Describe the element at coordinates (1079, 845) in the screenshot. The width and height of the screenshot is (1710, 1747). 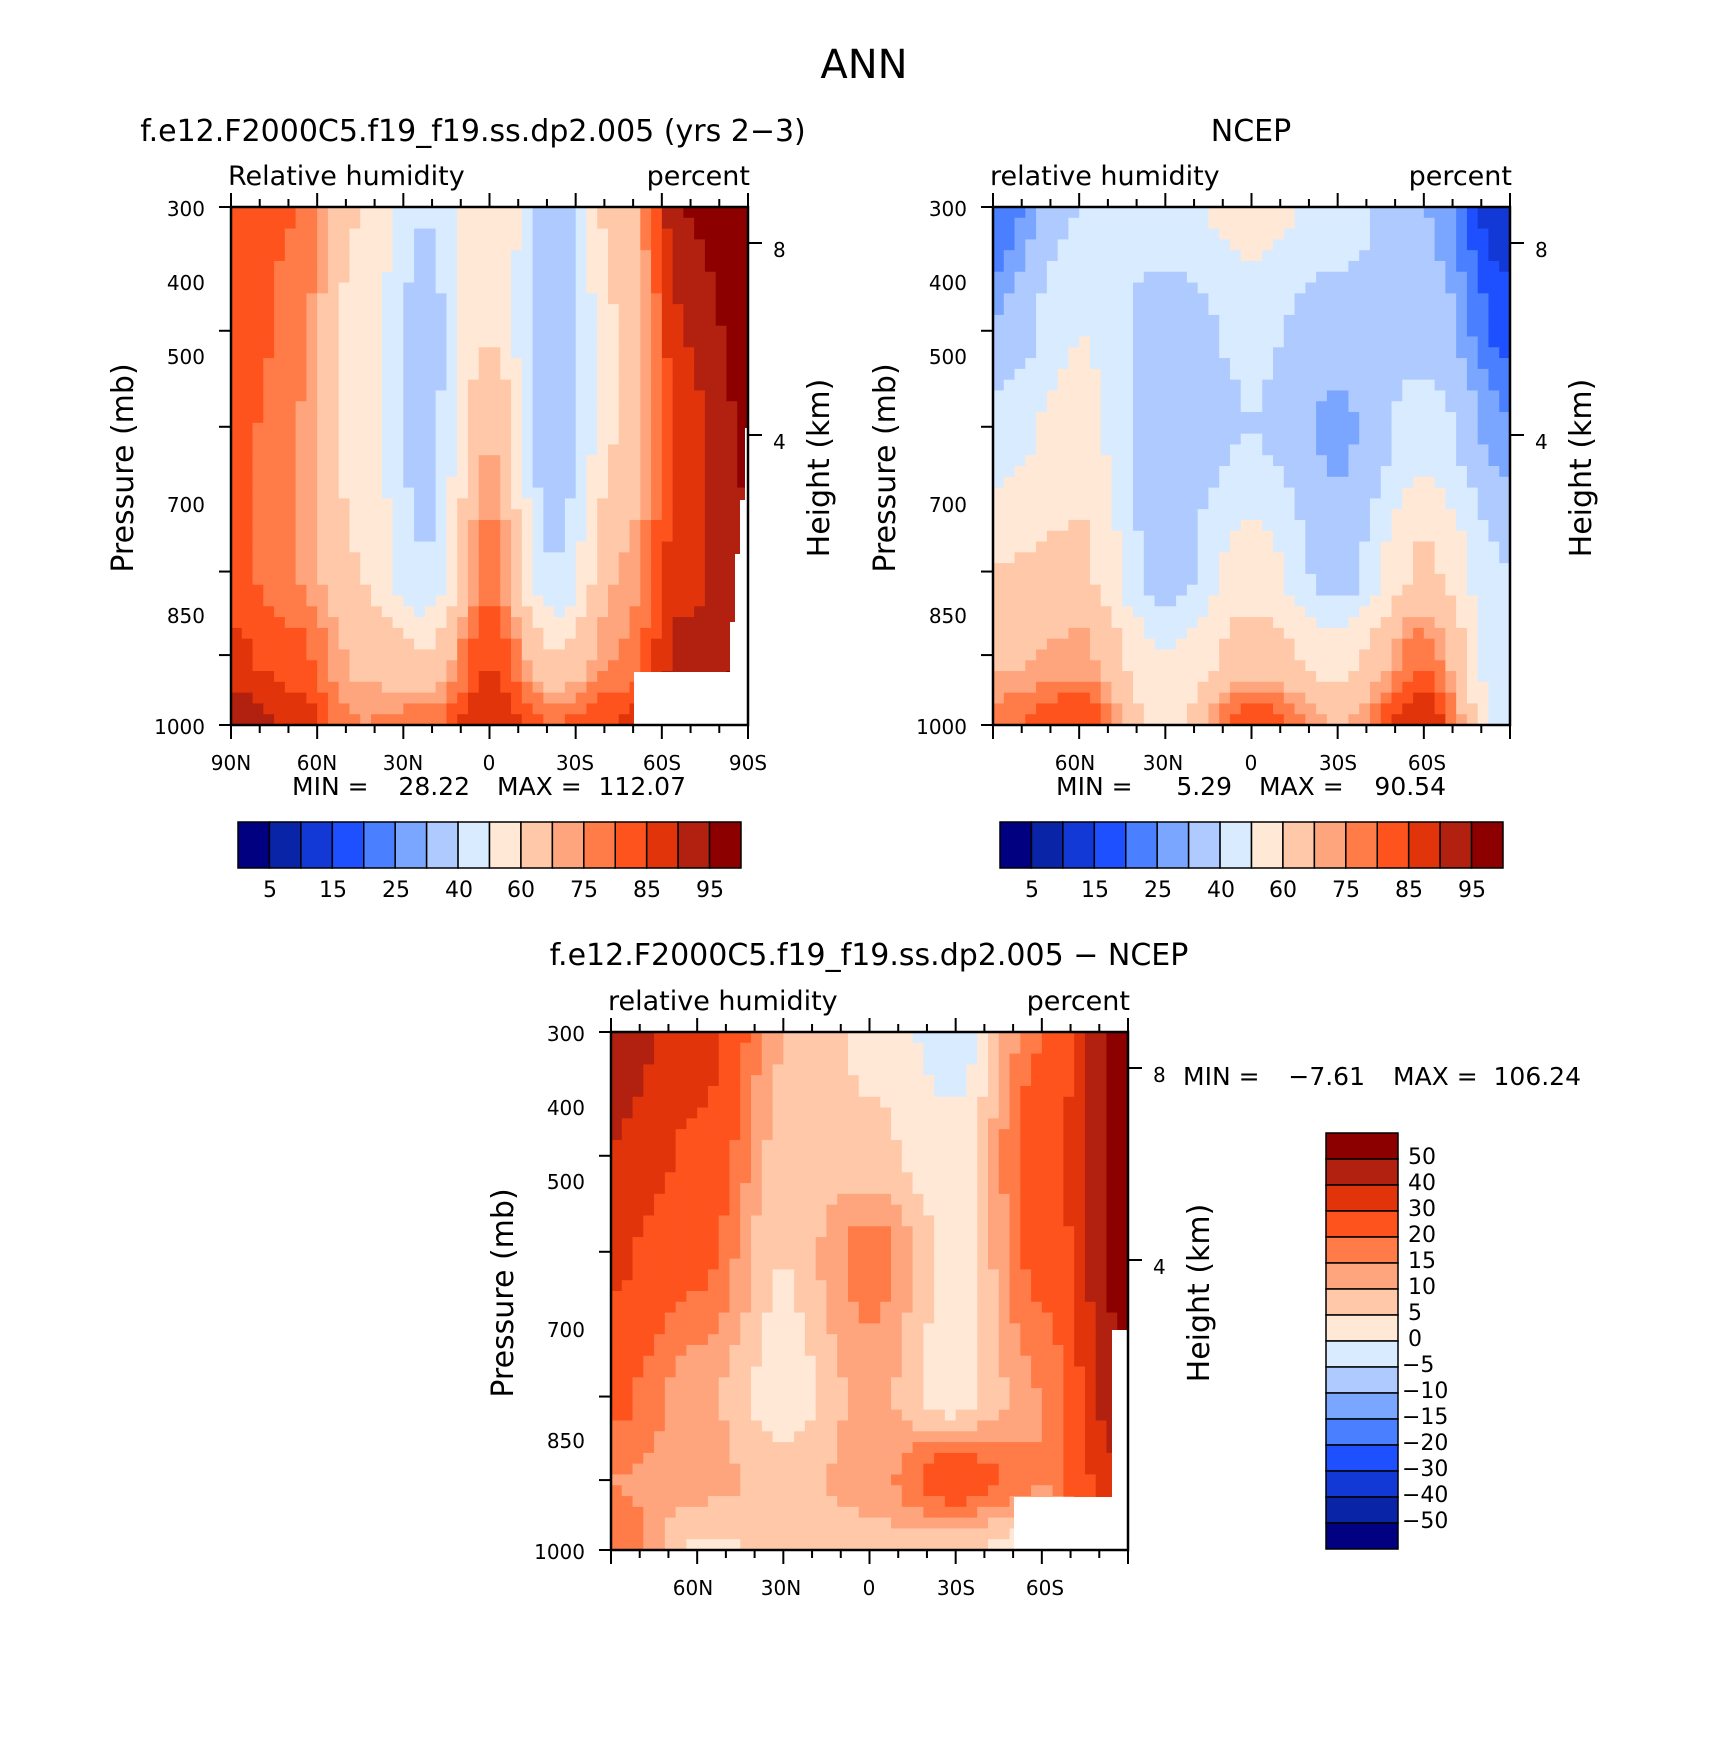
I see `colorbar-swatch` at that location.